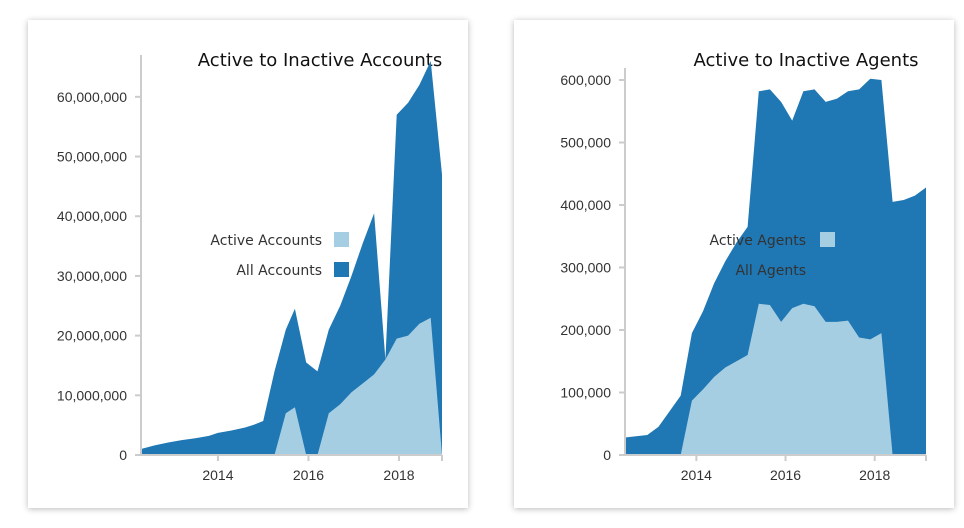 Image resolution: width=964 pixels, height=528 pixels. What do you see at coordinates (607, 455) in the screenshot?
I see `agents-y-tick-label: 0` at bounding box center [607, 455].